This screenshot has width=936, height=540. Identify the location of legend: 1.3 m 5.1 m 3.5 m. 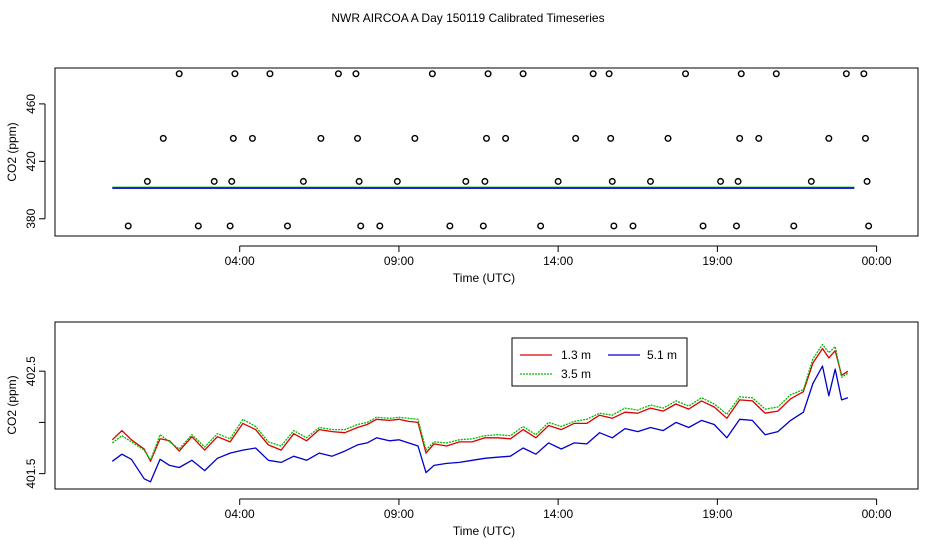
(599, 362).